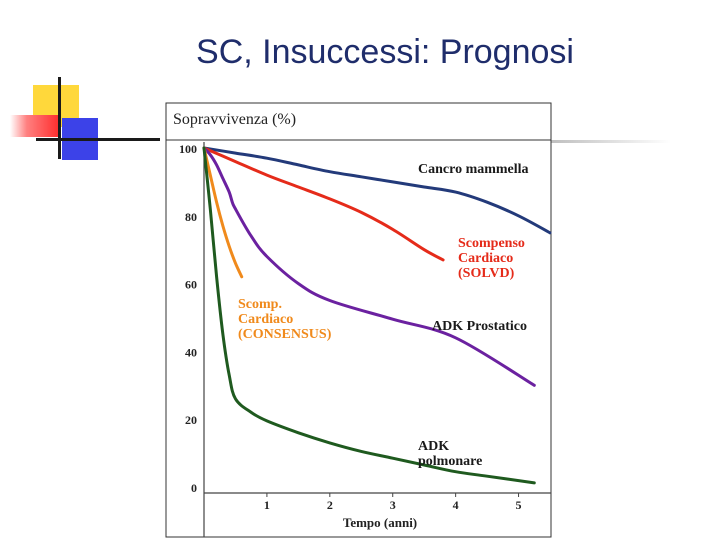  Describe the element at coordinates (191, 352) in the screenshot. I see `y-tick-label: 40` at that location.